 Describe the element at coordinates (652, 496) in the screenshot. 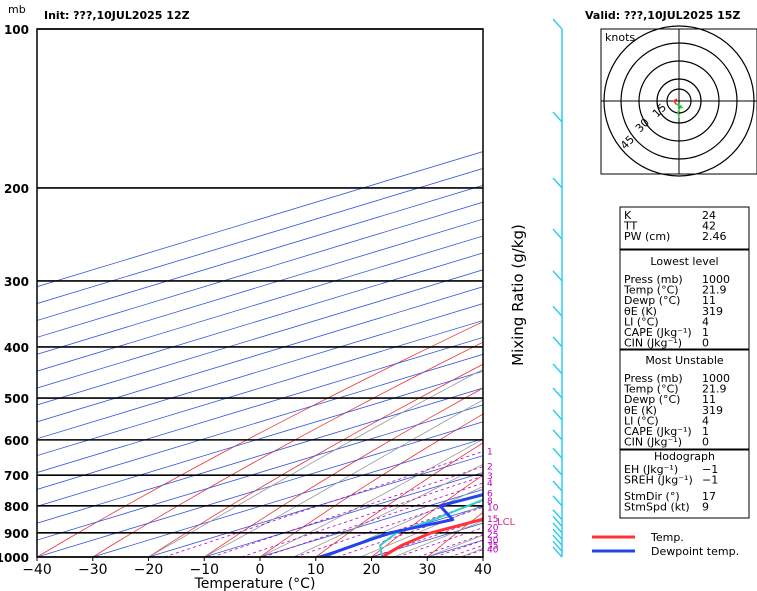

I see `index-label: StmDir (°)` at that location.